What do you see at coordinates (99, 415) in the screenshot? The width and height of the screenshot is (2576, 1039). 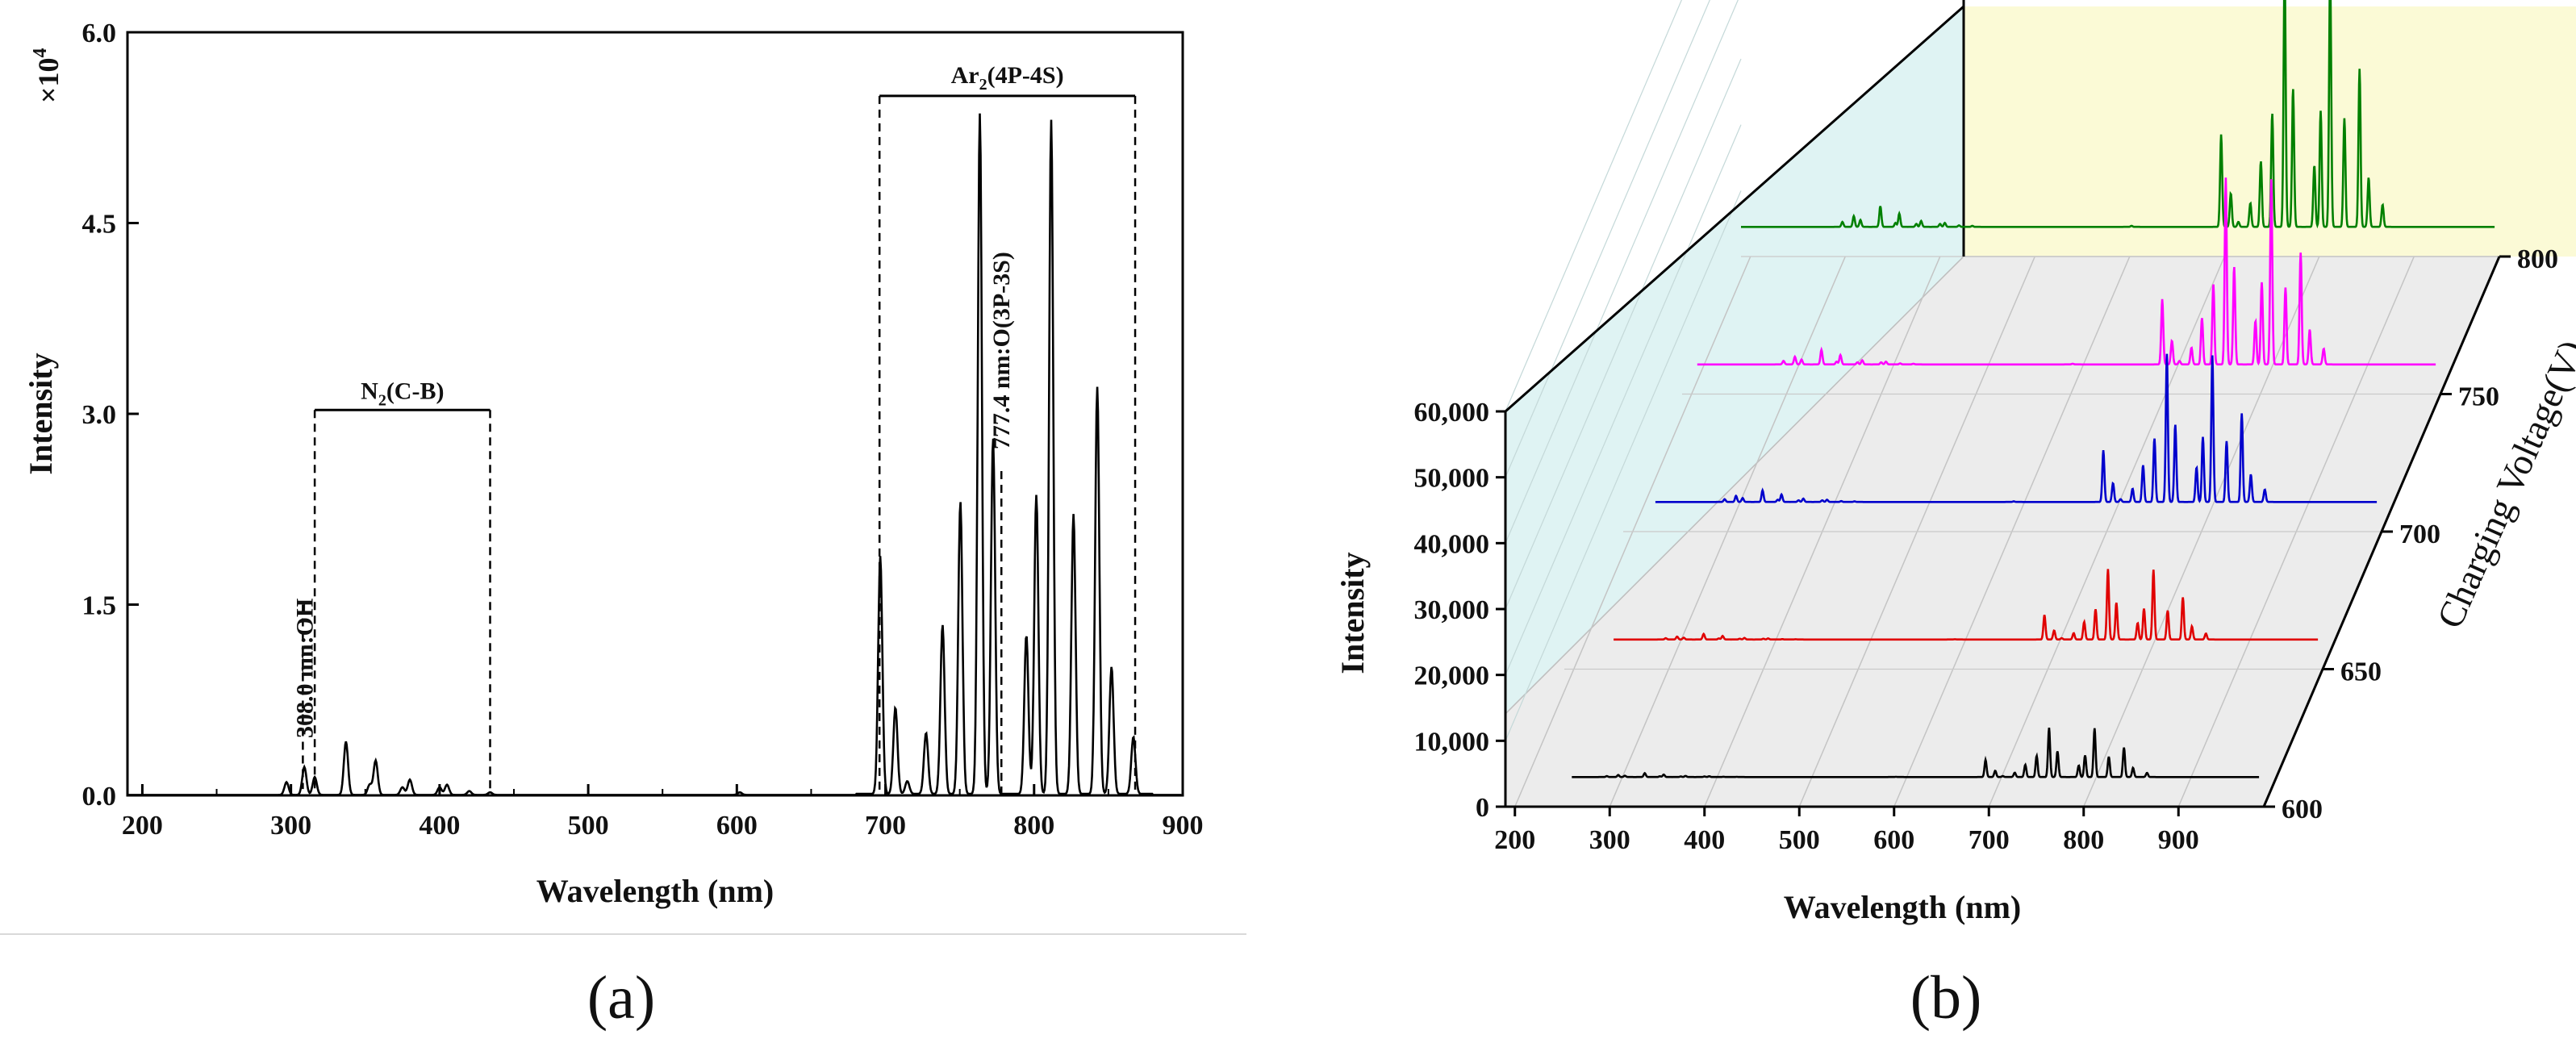 I see `chart-a-y-tick-label: 3.0` at bounding box center [99, 415].